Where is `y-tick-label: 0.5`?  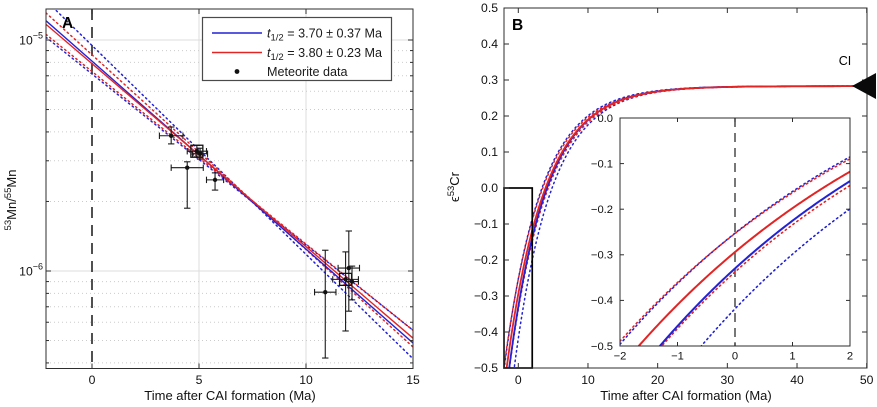
y-tick-label: 0.5 is located at coordinates (489, 8).